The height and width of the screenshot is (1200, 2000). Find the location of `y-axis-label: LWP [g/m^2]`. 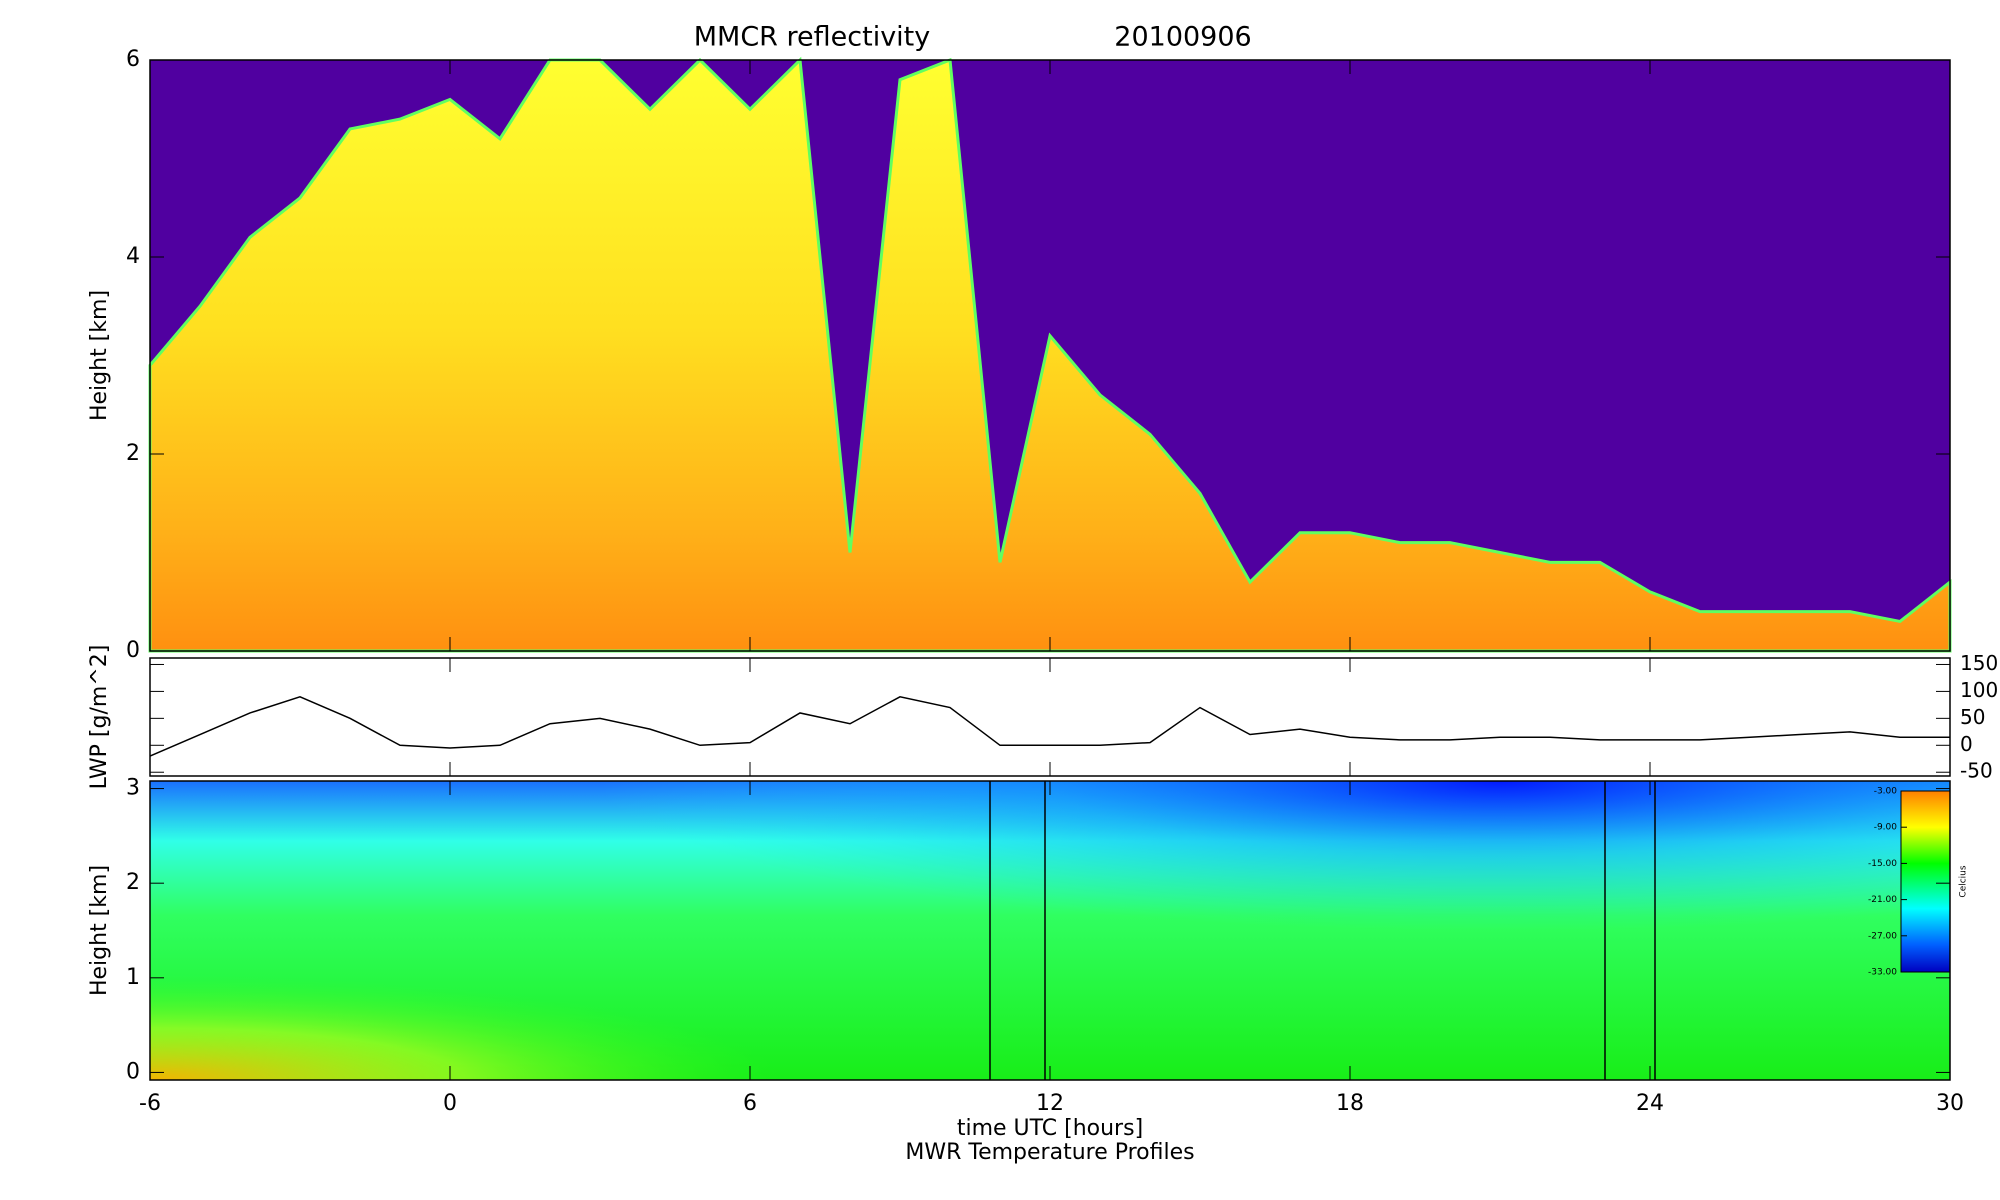

y-axis-label: LWP [g/m^2] is located at coordinates (99, 717).